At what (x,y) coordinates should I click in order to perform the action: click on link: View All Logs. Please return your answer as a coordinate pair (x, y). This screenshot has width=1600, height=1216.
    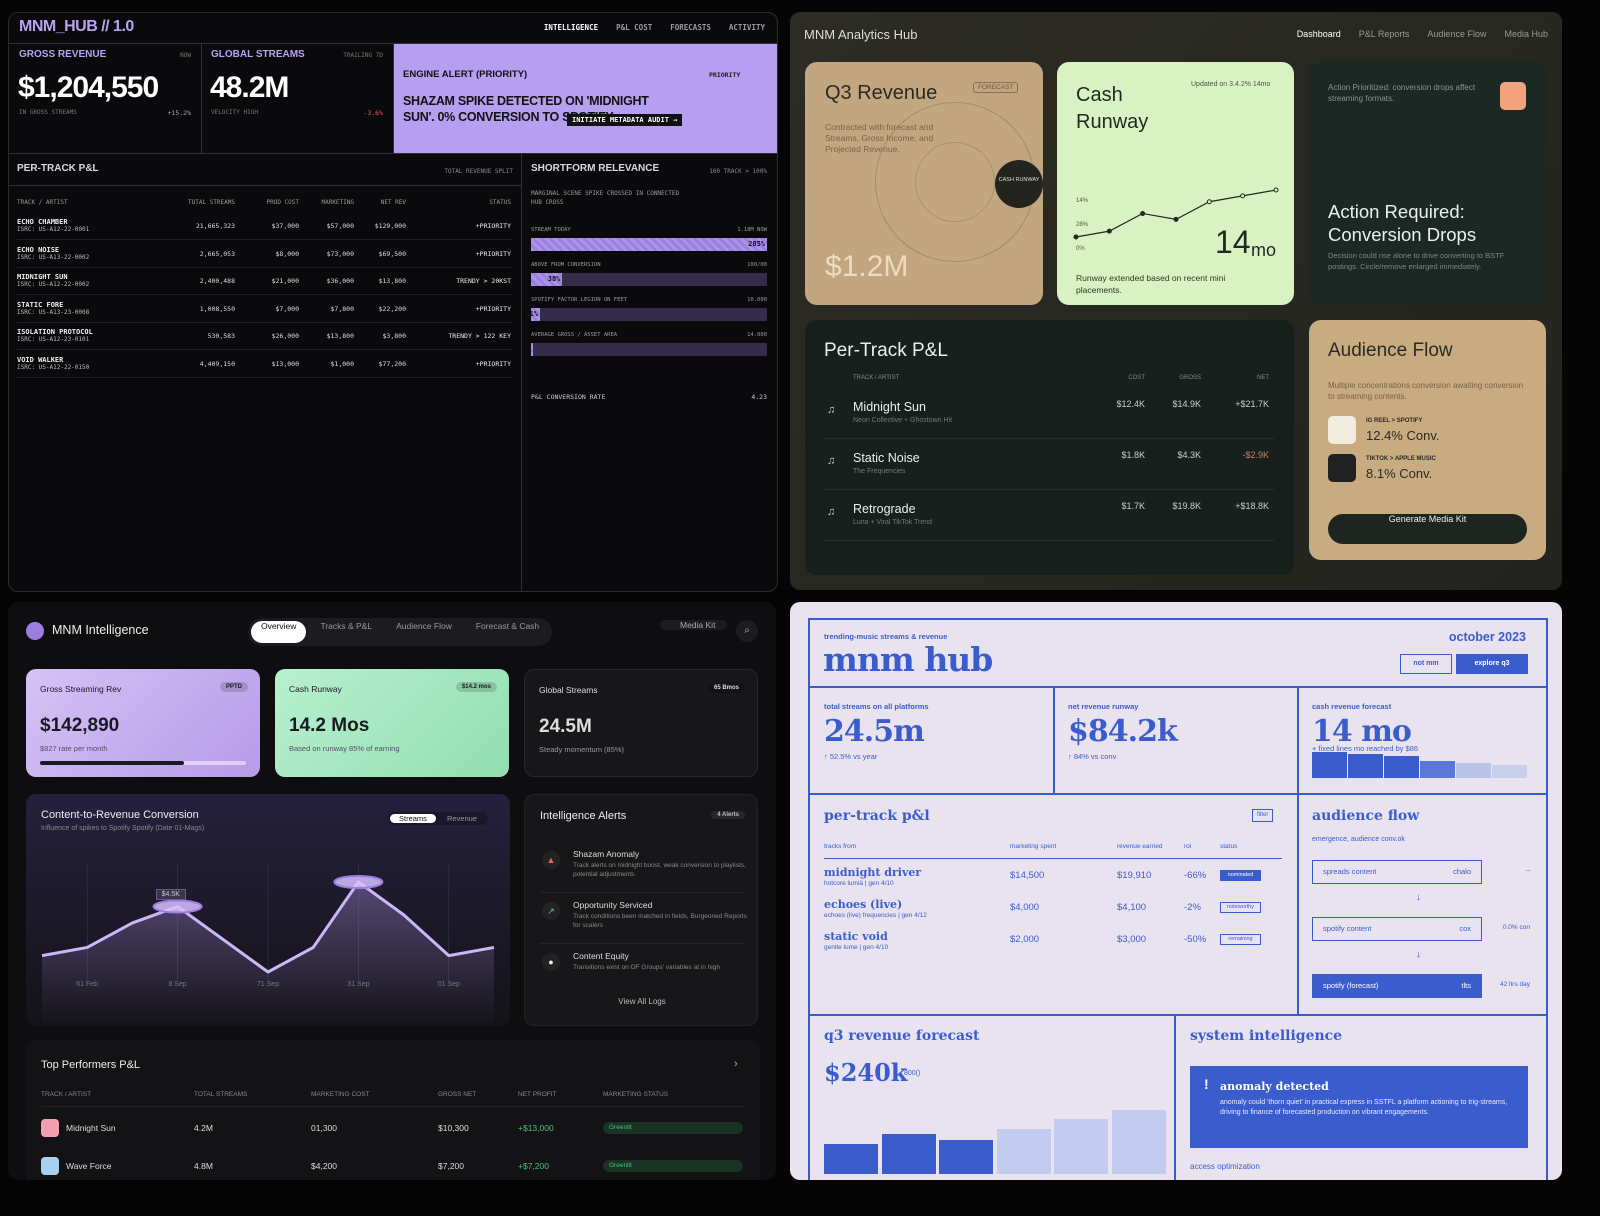
    Looking at the image, I should click on (642, 1001).